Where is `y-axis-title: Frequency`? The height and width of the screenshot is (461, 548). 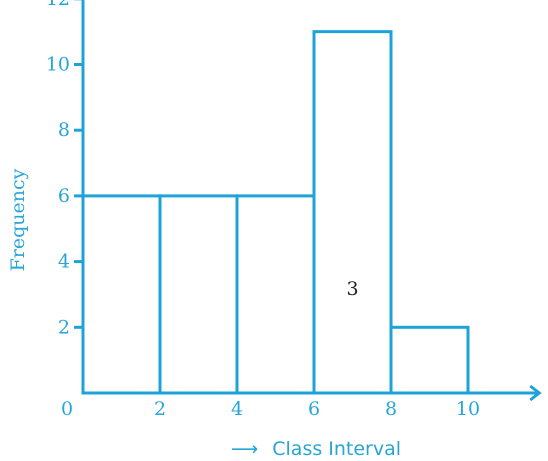
y-axis-title: Frequency is located at coordinates (18, 219).